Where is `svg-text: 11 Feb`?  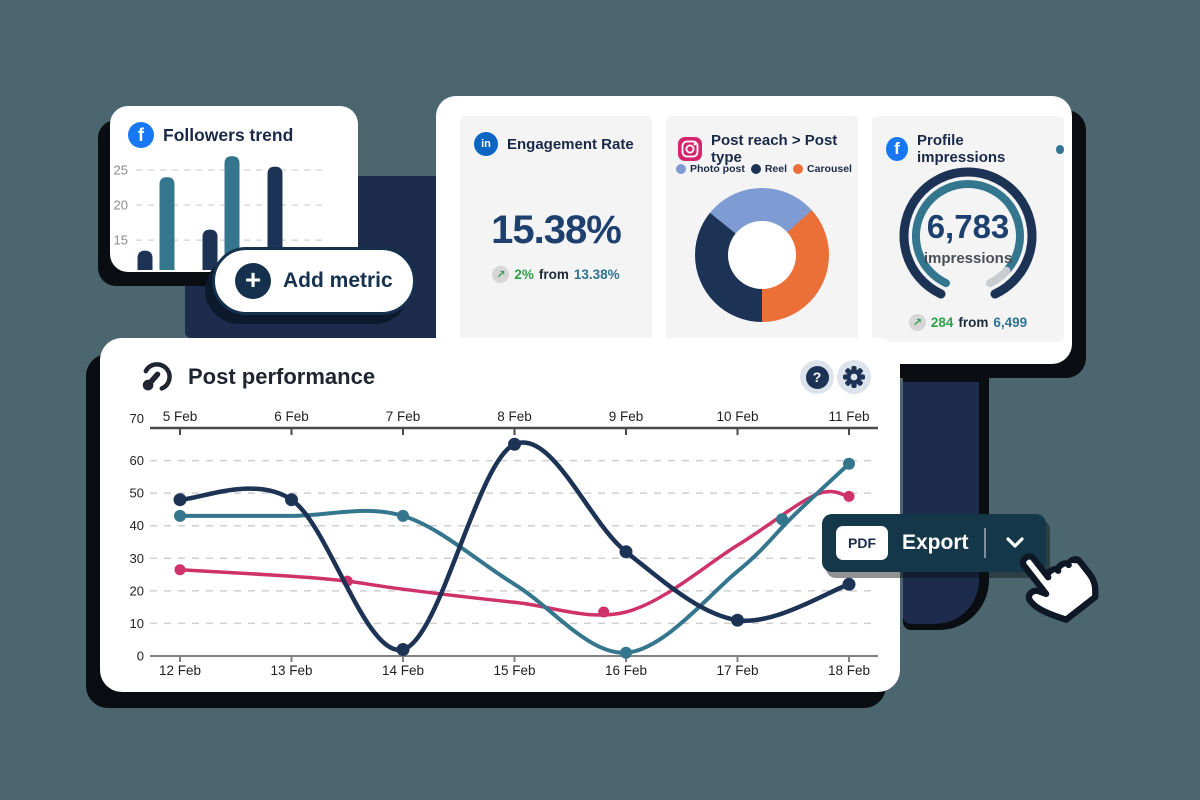
svg-text: 11 Feb is located at coordinates (848, 416).